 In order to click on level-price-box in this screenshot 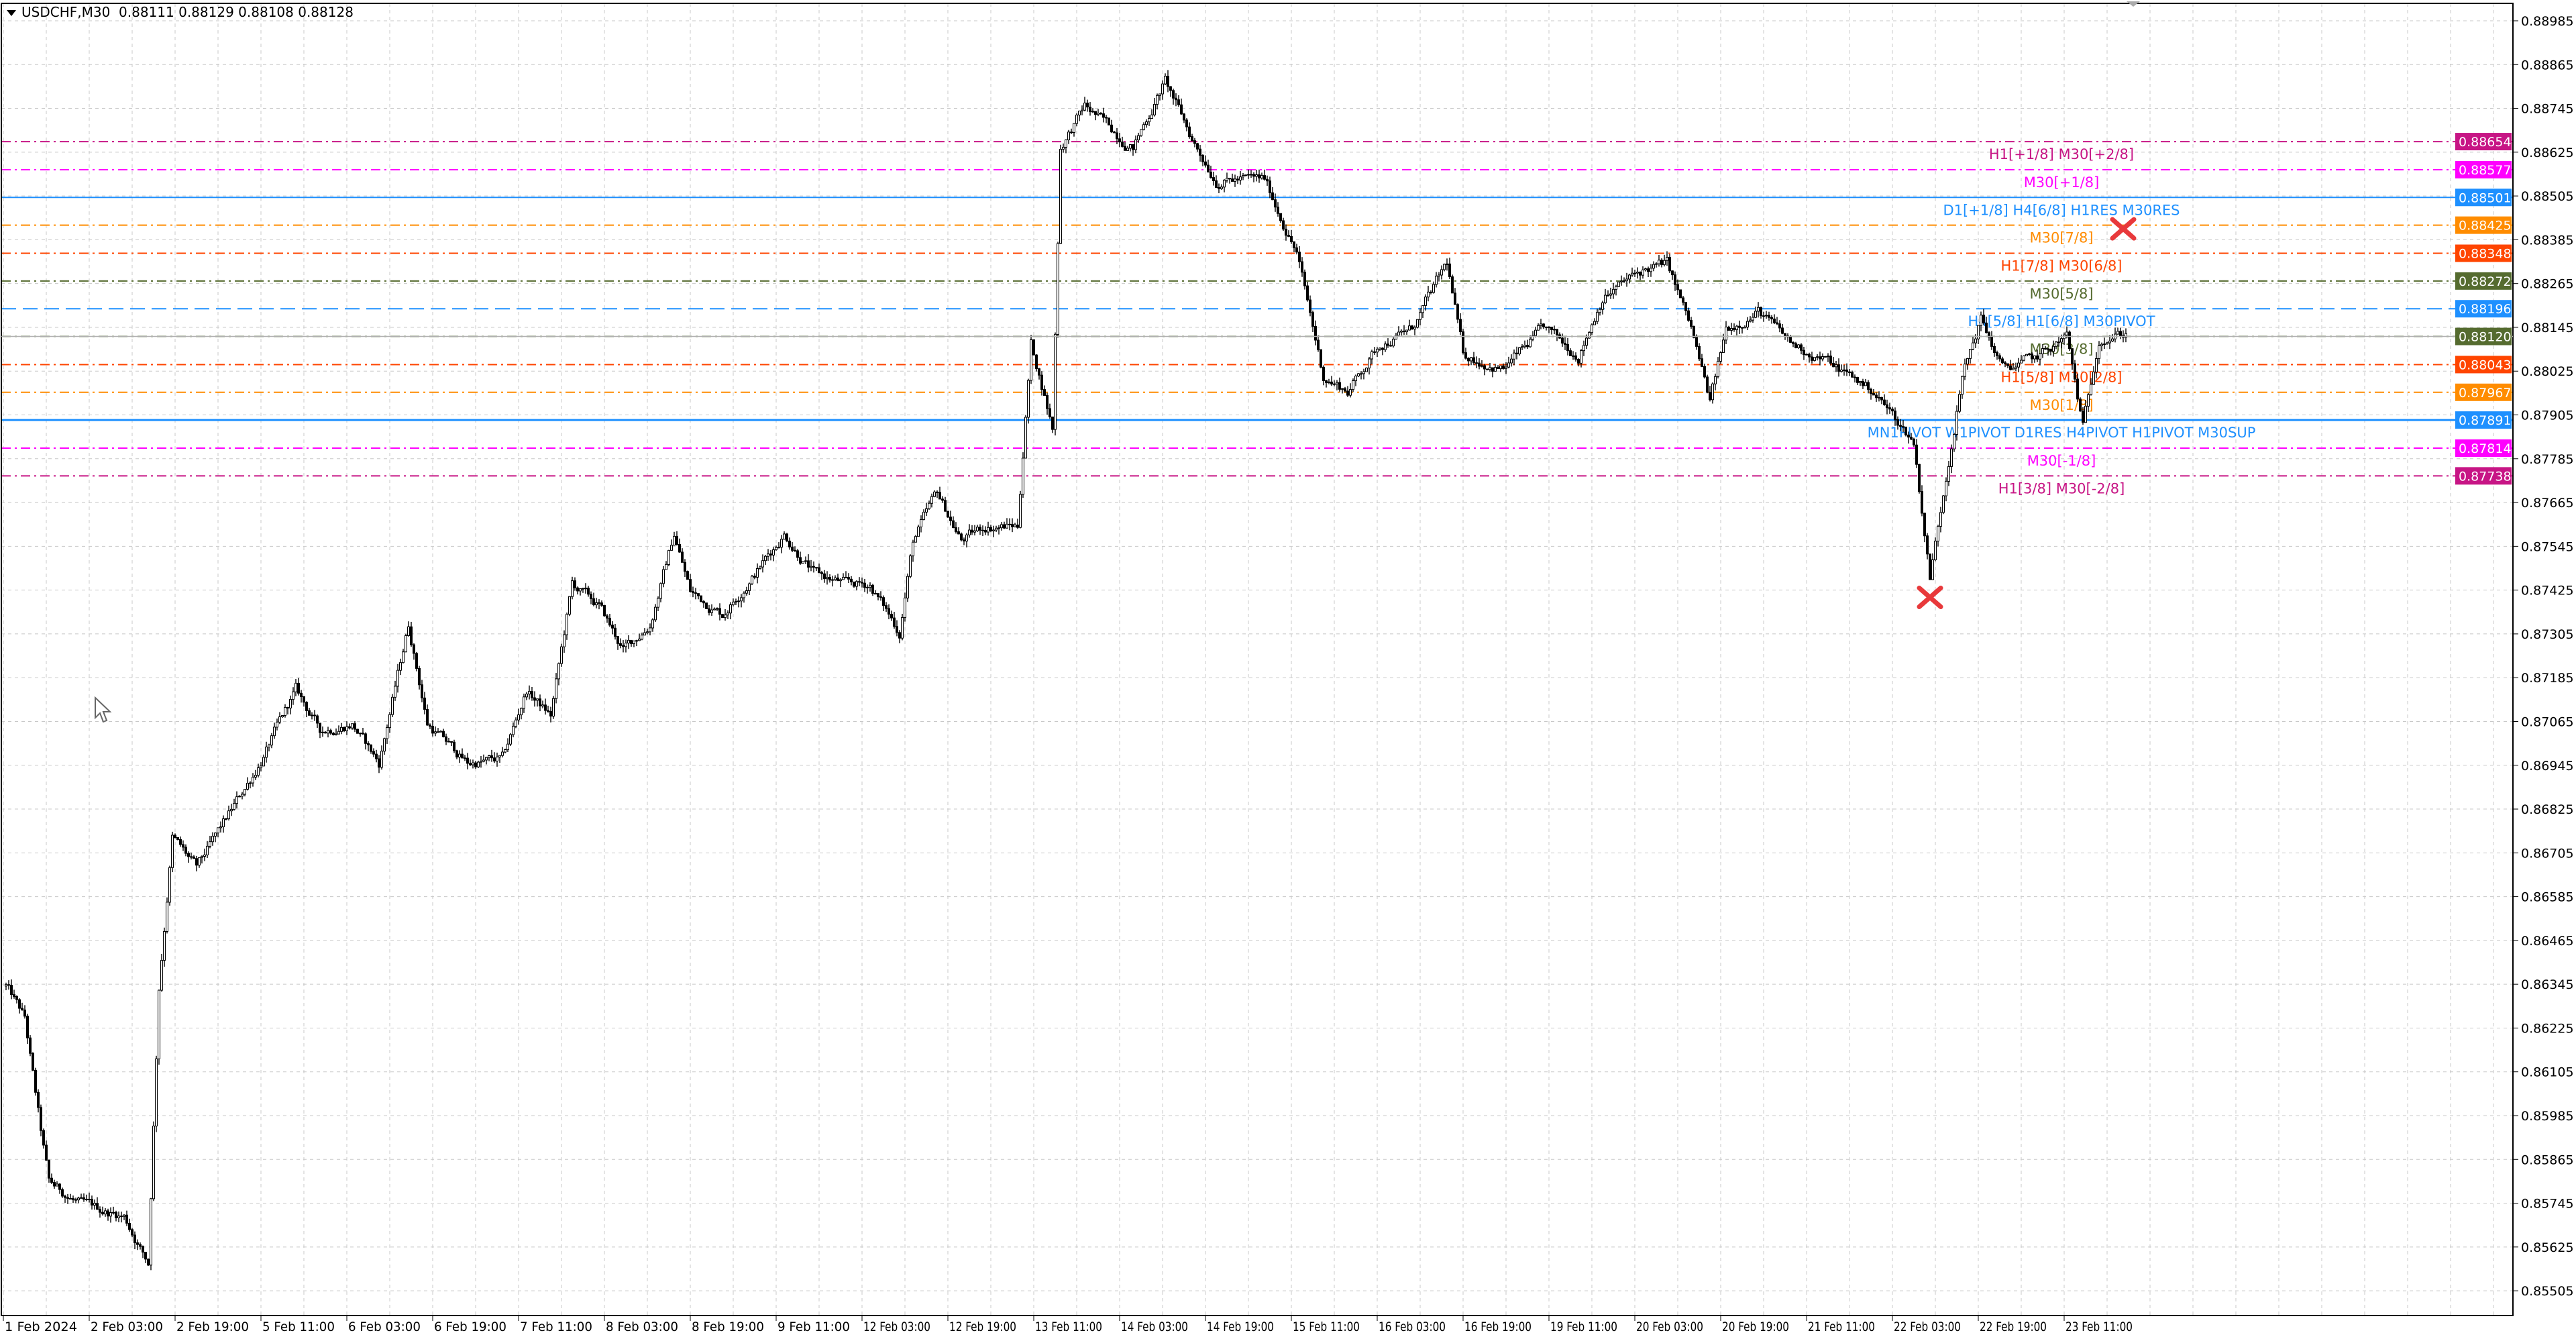, I will do `click(2483, 336)`.